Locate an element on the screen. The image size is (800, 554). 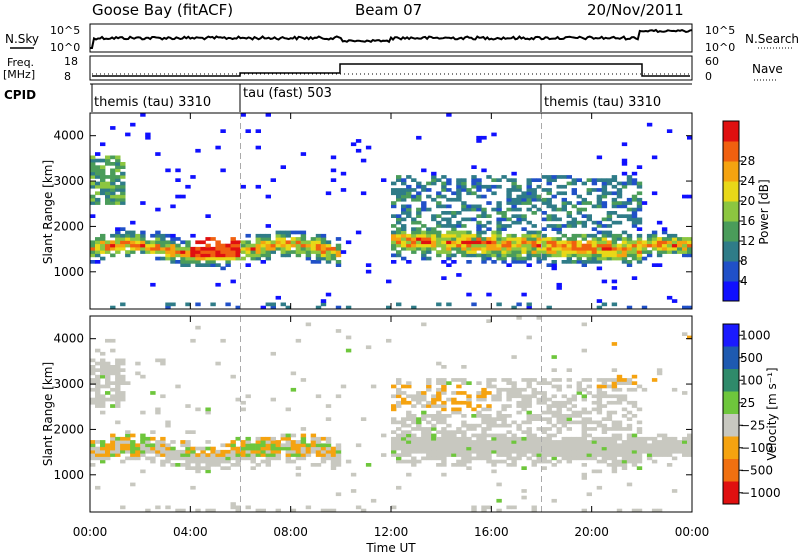
freq-label-line1: Freq. is located at coordinates (20, 62).